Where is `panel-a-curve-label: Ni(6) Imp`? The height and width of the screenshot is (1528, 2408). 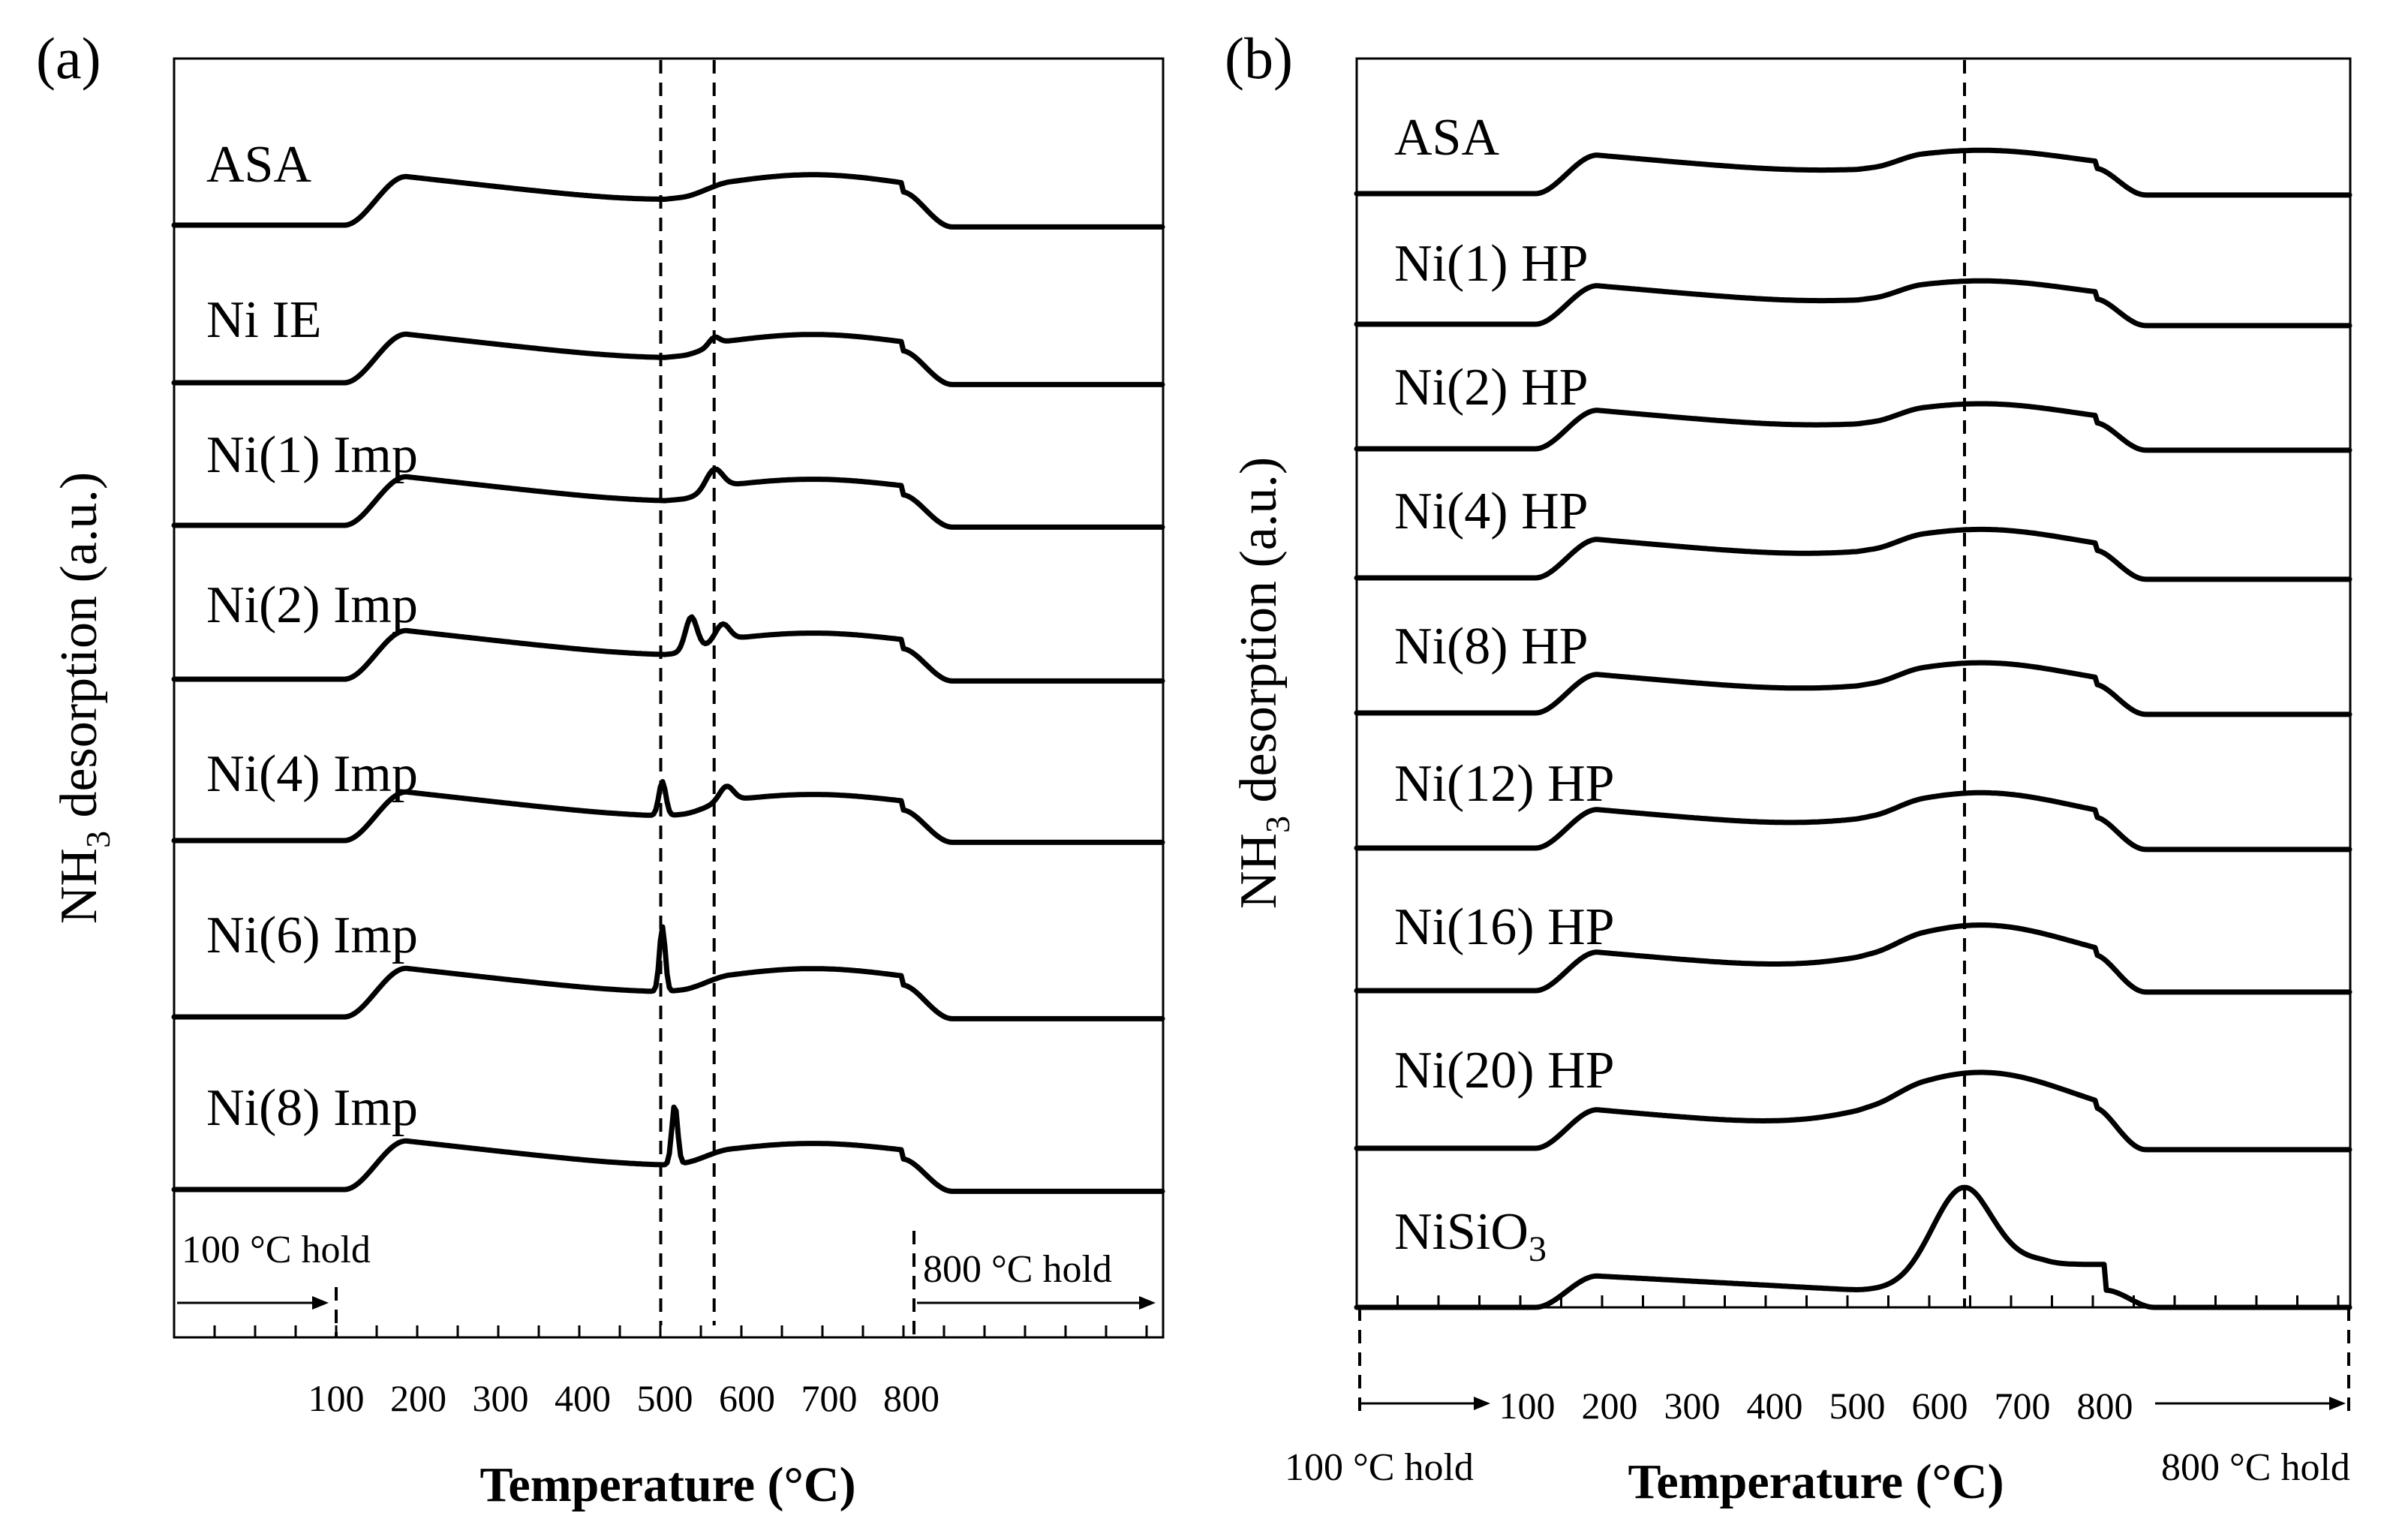 panel-a-curve-label: Ni(6) Imp is located at coordinates (312, 936).